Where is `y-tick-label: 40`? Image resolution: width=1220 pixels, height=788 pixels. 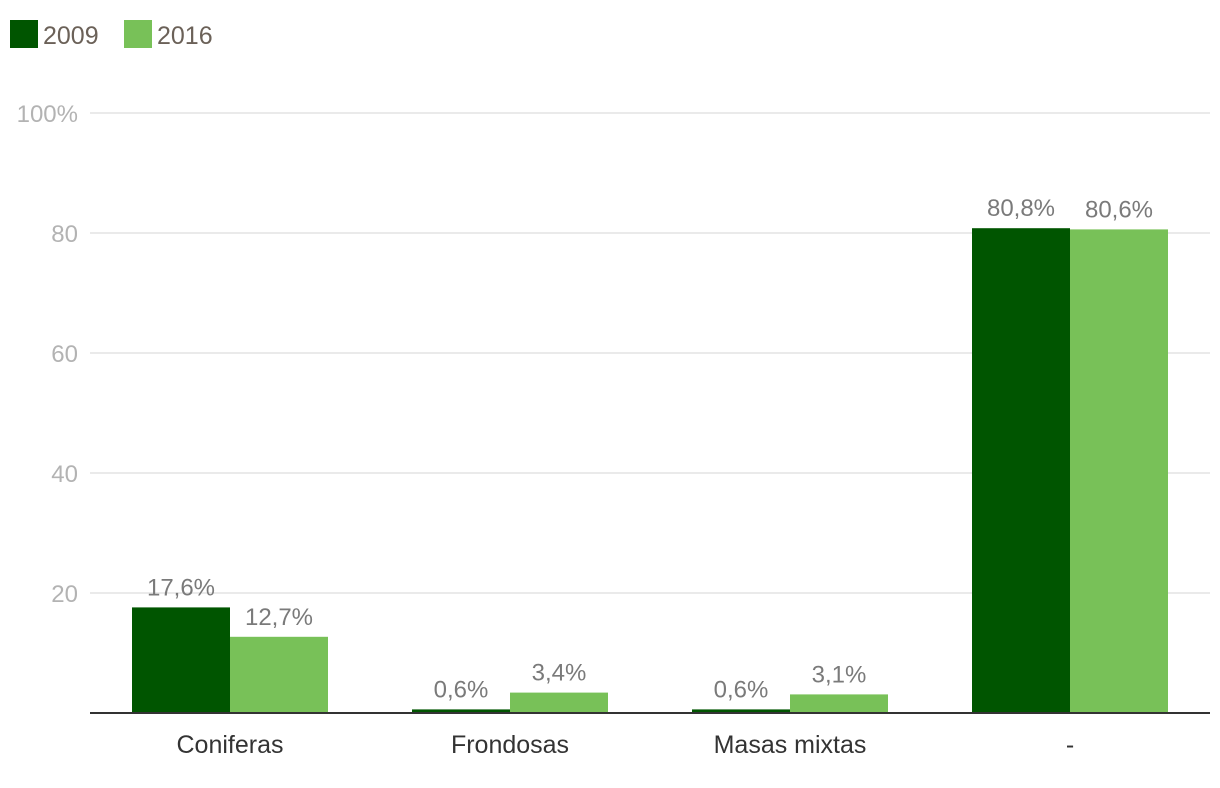 y-tick-label: 40 is located at coordinates (64, 474).